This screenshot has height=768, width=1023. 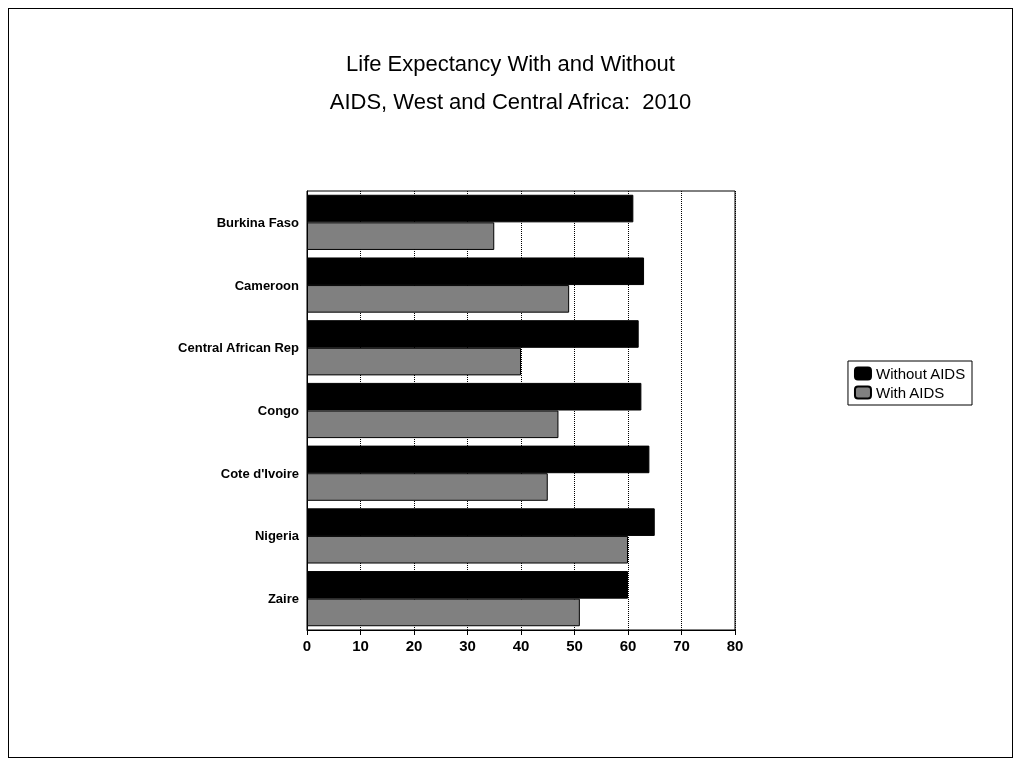 I want to click on x-tick-label: 60, so click(x=628, y=645).